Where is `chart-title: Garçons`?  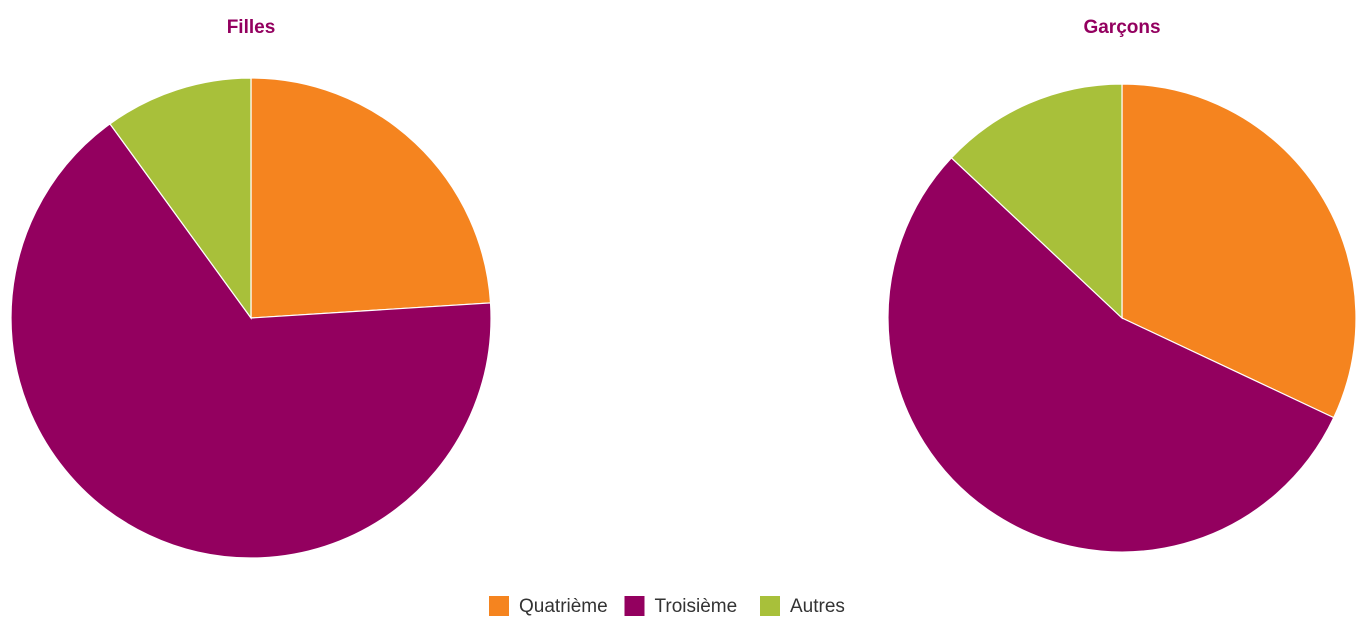 chart-title: Garçons is located at coordinates (1121, 27).